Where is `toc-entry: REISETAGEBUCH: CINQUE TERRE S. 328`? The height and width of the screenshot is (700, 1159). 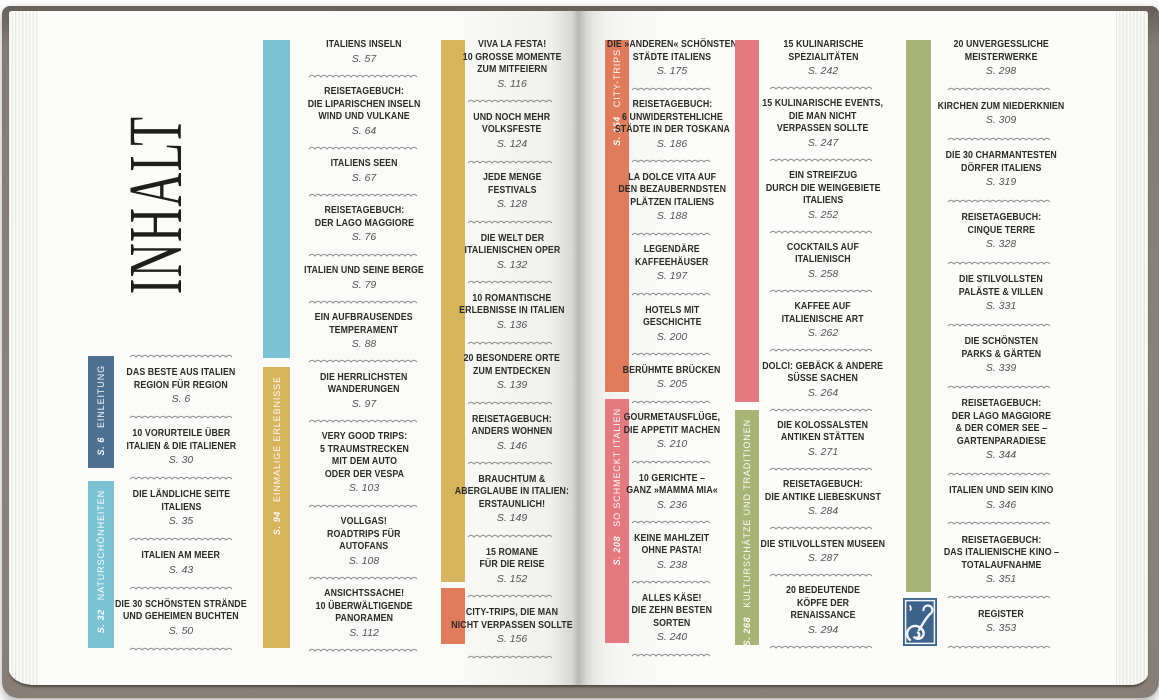
toc-entry: REISETAGEBUCH: CINQUE TERRE S. 328 is located at coordinates (1001, 231).